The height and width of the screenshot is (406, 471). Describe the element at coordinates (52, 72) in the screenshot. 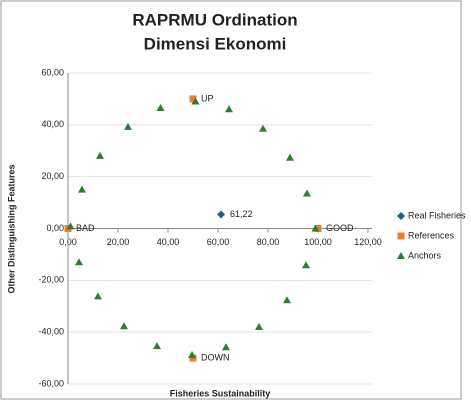

I see `y-tick-label: 60,00` at that location.